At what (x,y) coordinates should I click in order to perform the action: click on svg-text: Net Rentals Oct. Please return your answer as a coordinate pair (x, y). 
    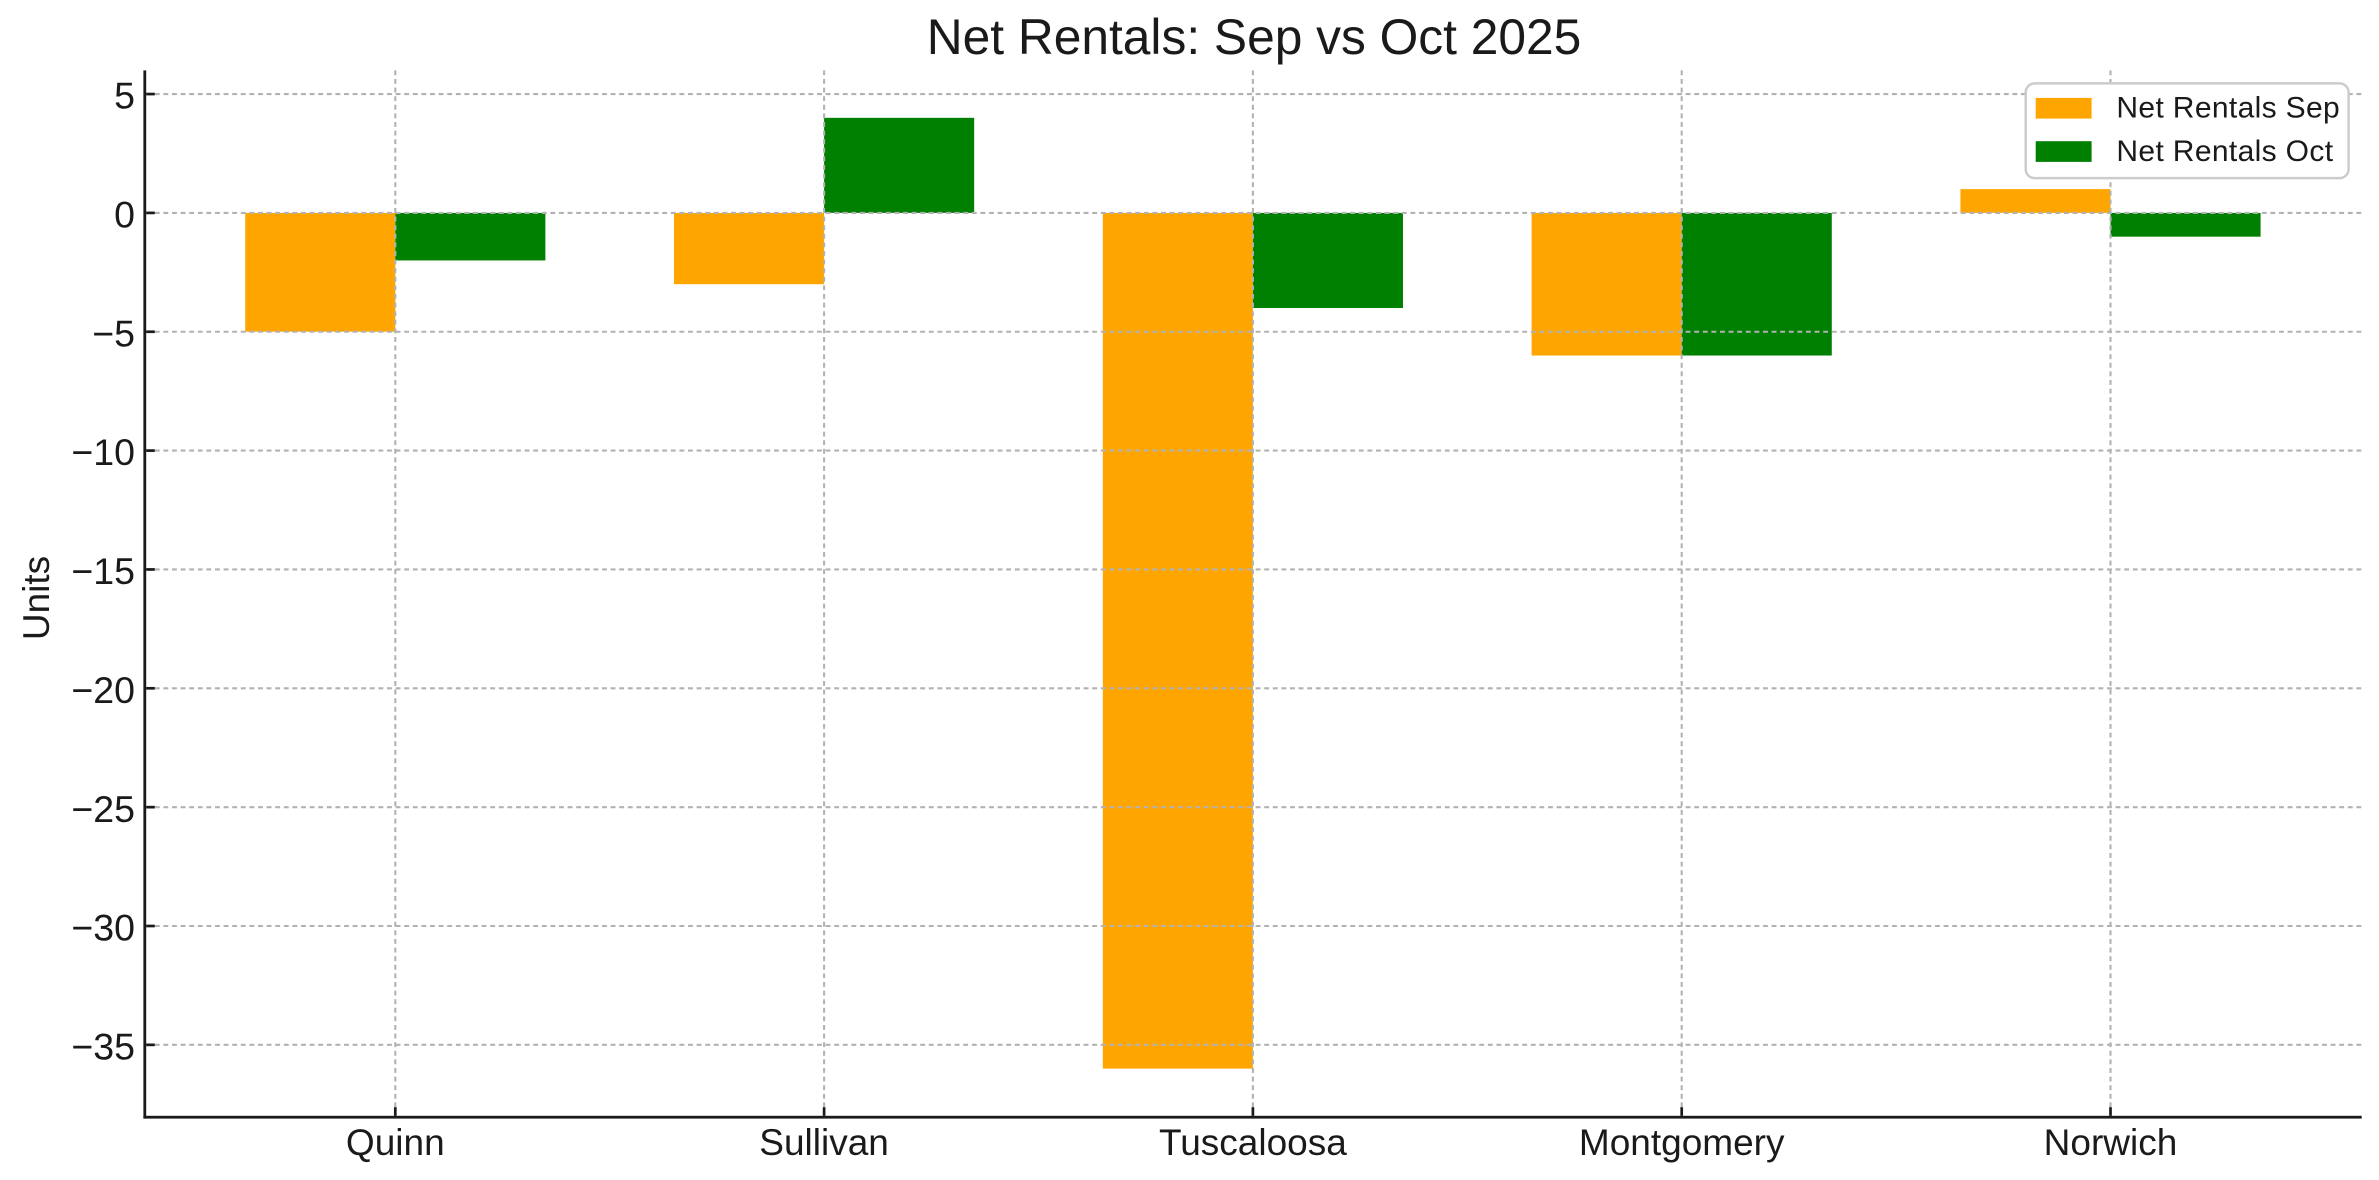
    Looking at the image, I should click on (2224, 151).